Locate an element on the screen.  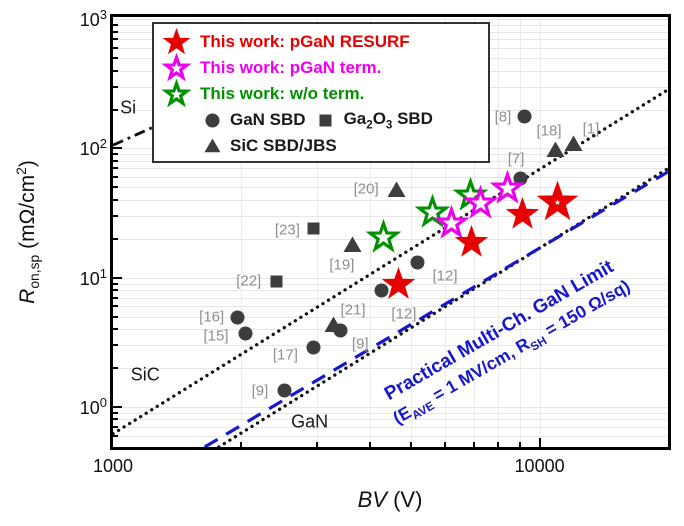
legend-item-pgan-resurf: This work: pGaN RESURF is located at coordinates (324, 41).